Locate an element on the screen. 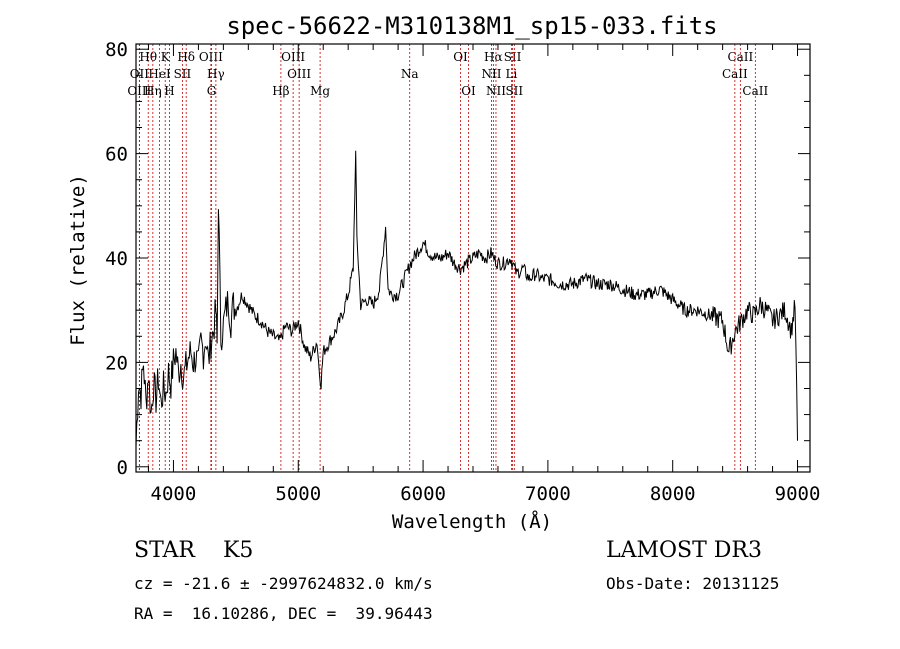 This screenshot has width=900, height=649. line-marker-label: G is located at coordinates (212, 91).